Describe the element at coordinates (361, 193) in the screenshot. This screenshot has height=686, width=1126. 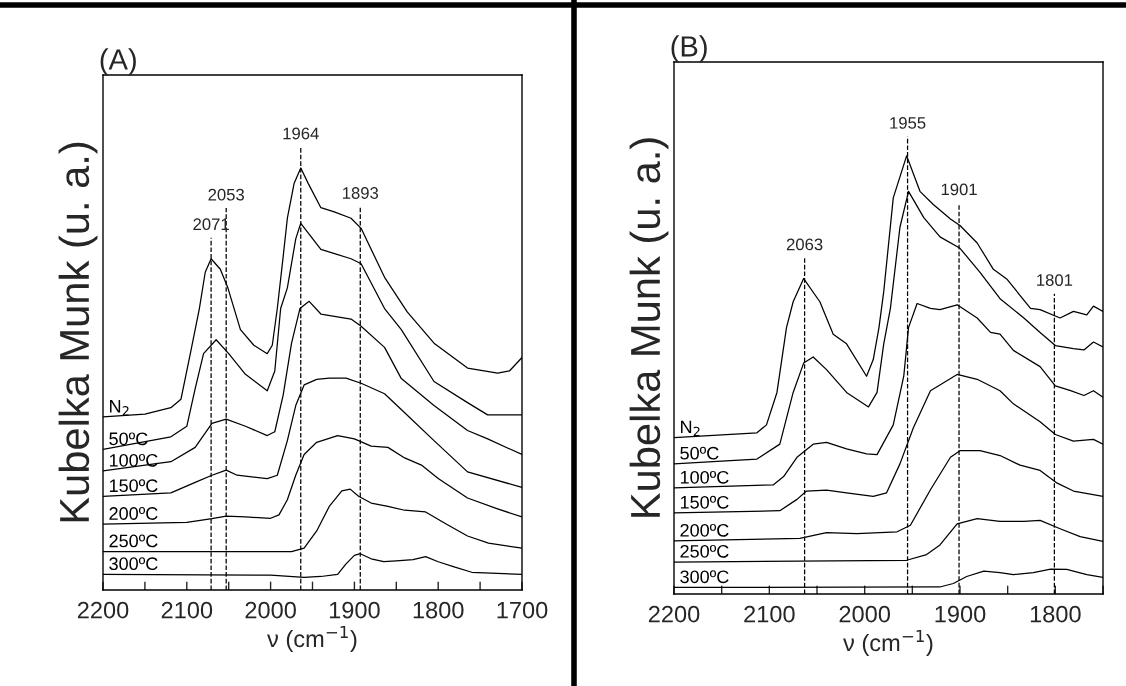
I see `ref-line-label: 1893` at that location.